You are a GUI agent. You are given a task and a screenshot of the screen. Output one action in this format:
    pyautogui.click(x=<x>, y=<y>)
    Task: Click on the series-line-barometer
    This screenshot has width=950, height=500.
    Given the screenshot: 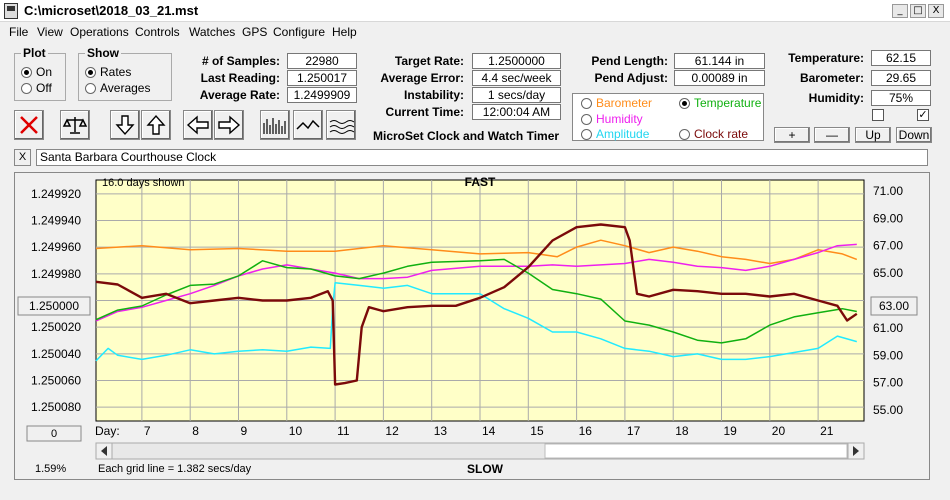 What is the action you would take?
    pyautogui.click(x=476, y=252)
    